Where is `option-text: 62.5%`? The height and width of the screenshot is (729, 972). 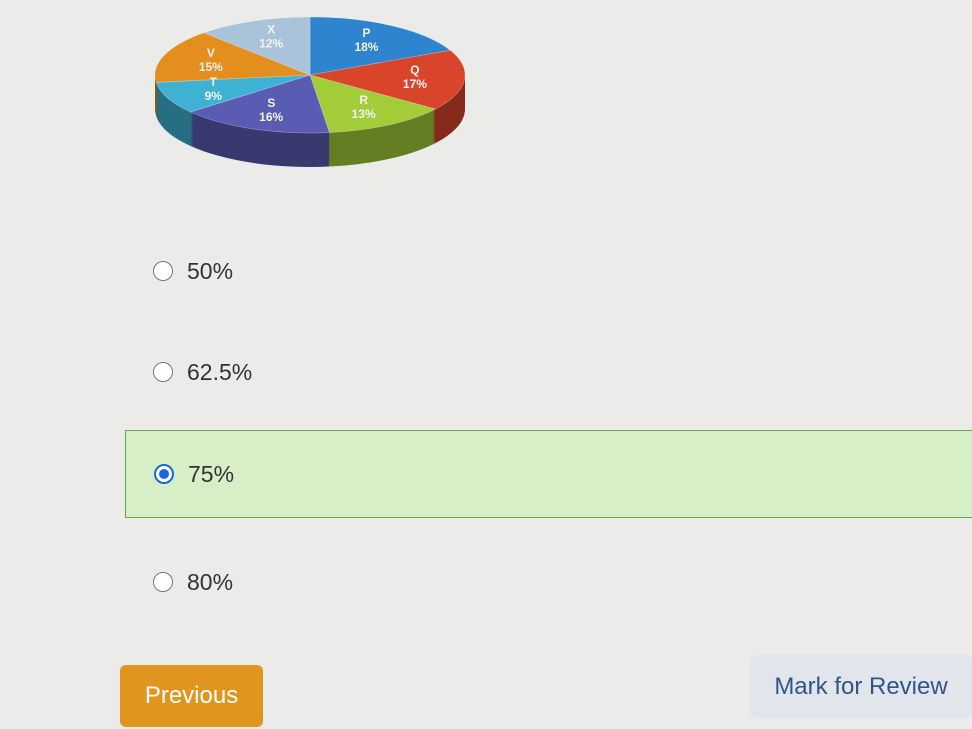
option-text: 62.5% is located at coordinates (220, 371).